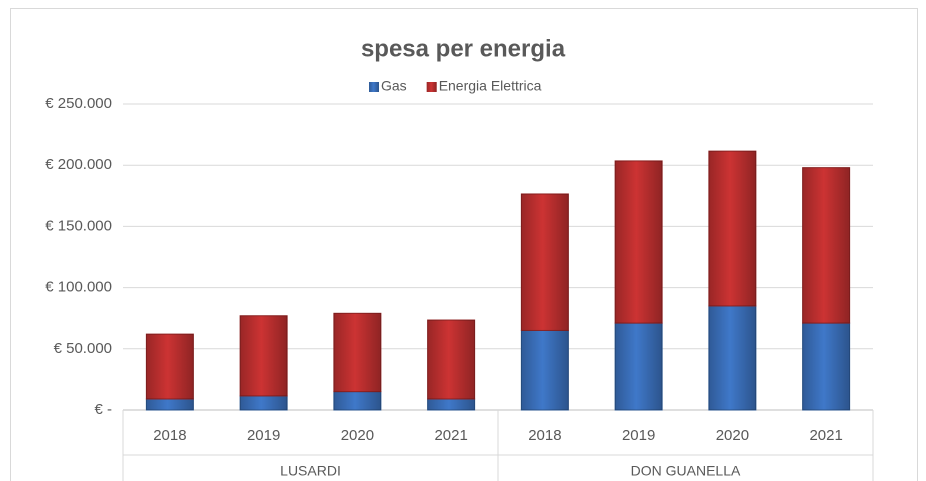 This screenshot has height=481, width=926. Describe the element at coordinates (310, 471) in the screenshot. I see `group-label: LUSARDI` at that location.